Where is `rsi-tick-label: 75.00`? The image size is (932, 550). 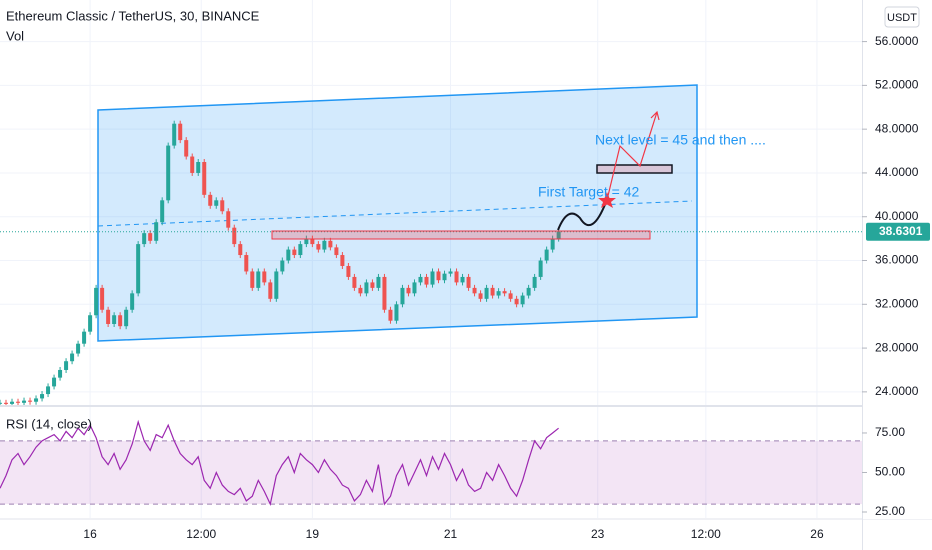
rsi-tick-label: 75.00 is located at coordinates (890, 432).